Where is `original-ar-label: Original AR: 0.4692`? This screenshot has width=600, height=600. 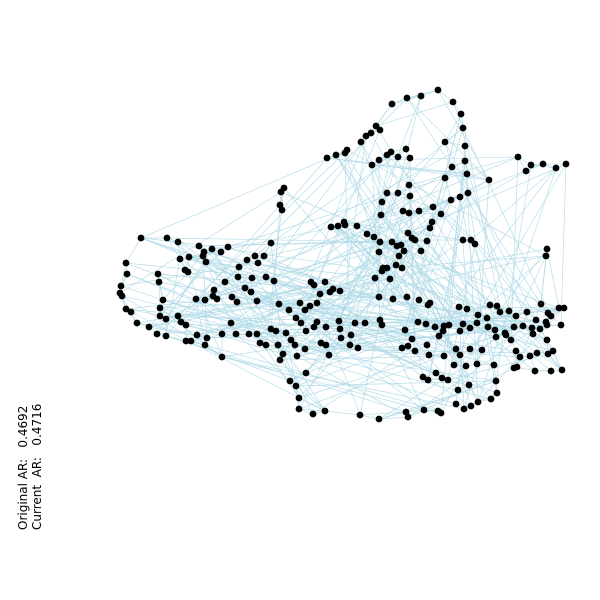 original-ar-label: Original AR: 0.4692 is located at coordinates (23, 467).